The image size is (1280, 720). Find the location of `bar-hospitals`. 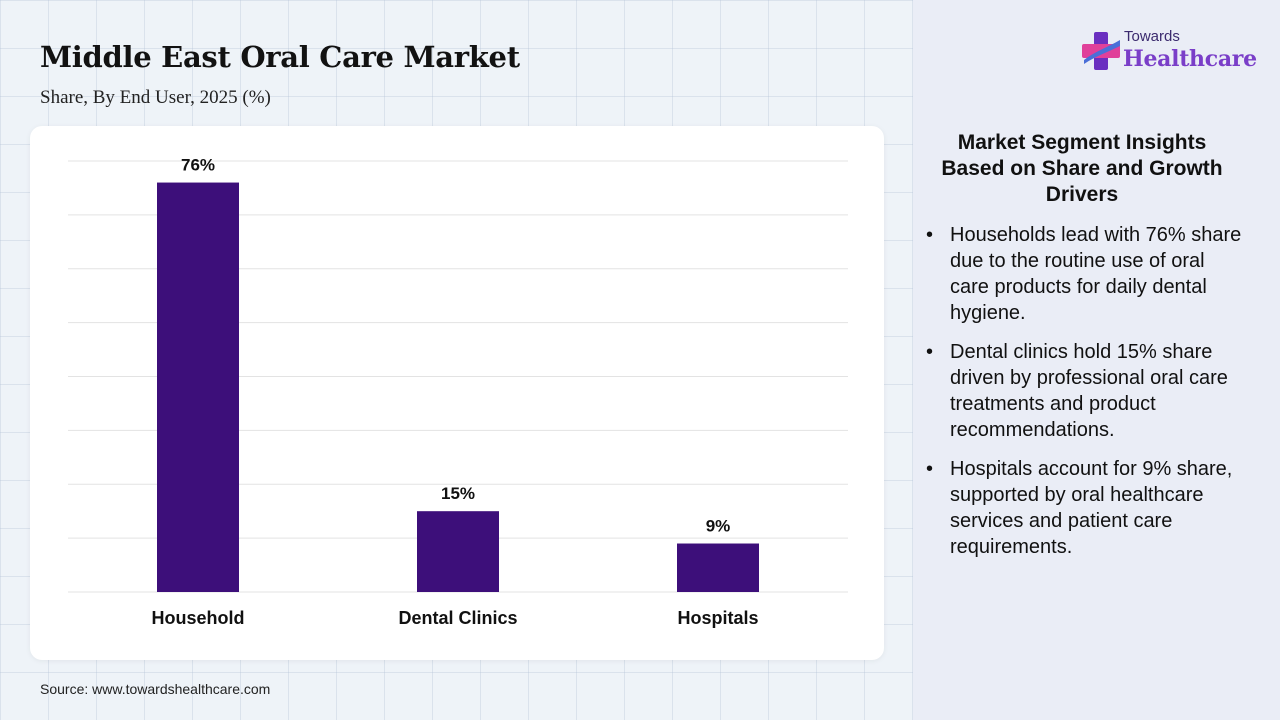

bar-hospitals is located at coordinates (718, 567).